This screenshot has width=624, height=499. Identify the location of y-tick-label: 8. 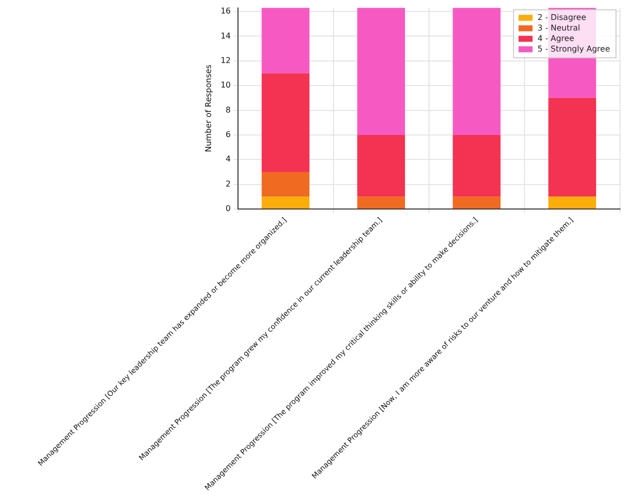
(228, 109).